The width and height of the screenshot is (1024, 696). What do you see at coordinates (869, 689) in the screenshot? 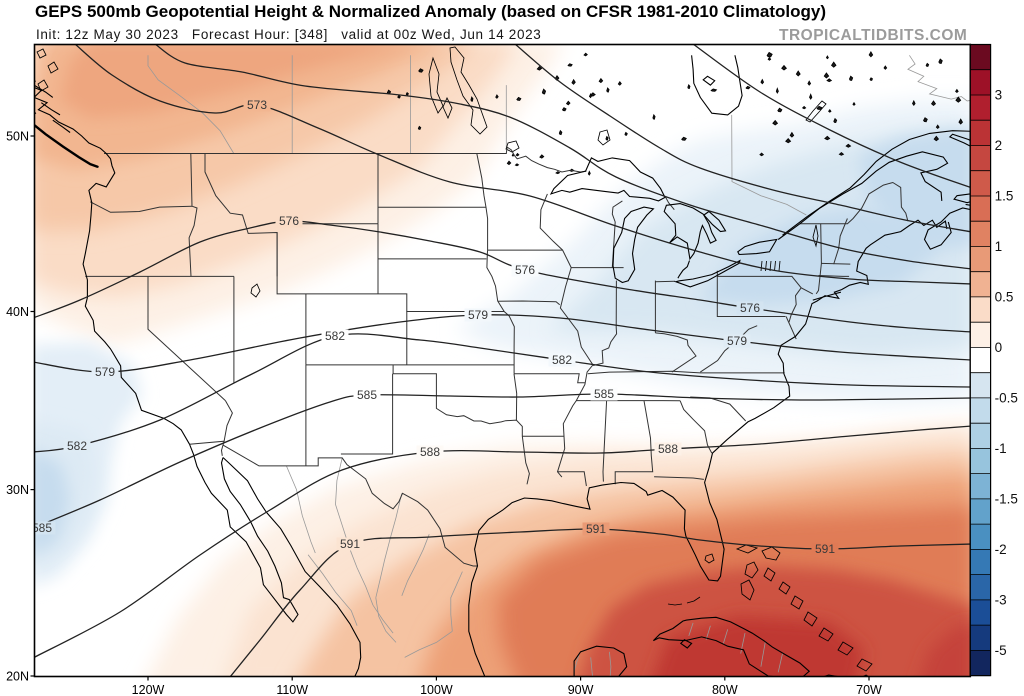
I see `svg-text: 70W` at bounding box center [869, 689].